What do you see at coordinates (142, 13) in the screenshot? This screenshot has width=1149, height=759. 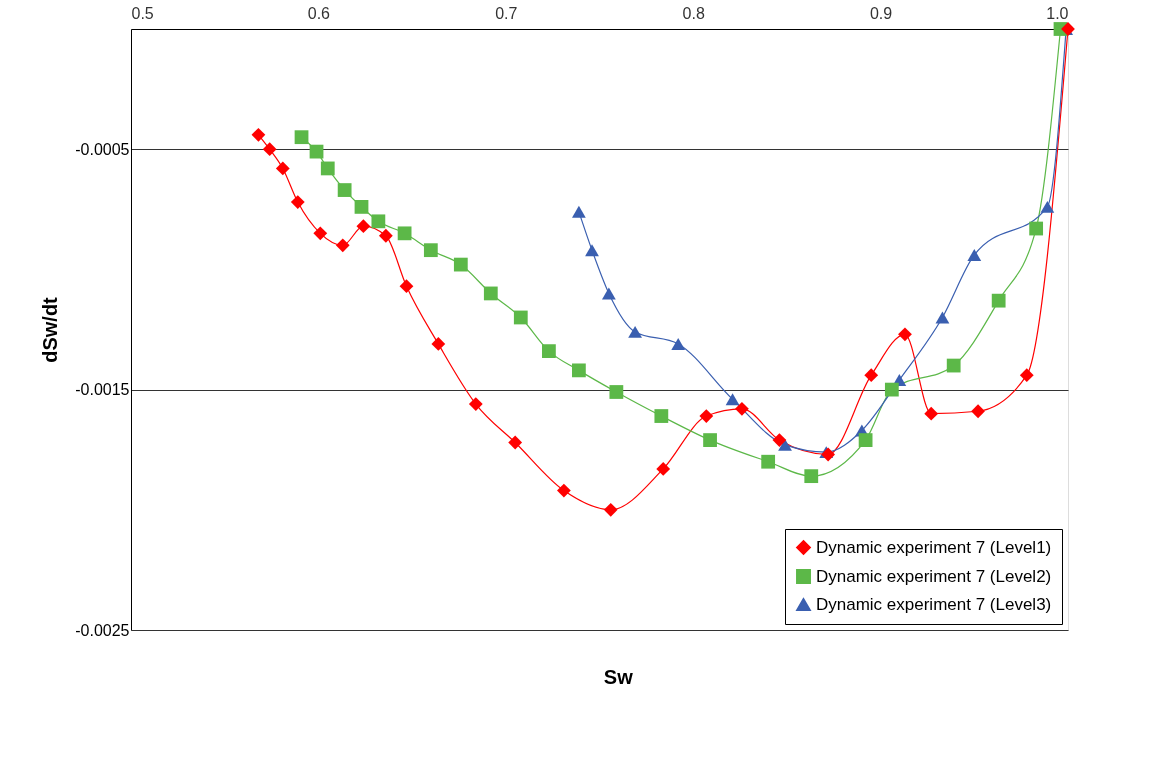 I see `x-tick-label: 0.5` at bounding box center [142, 13].